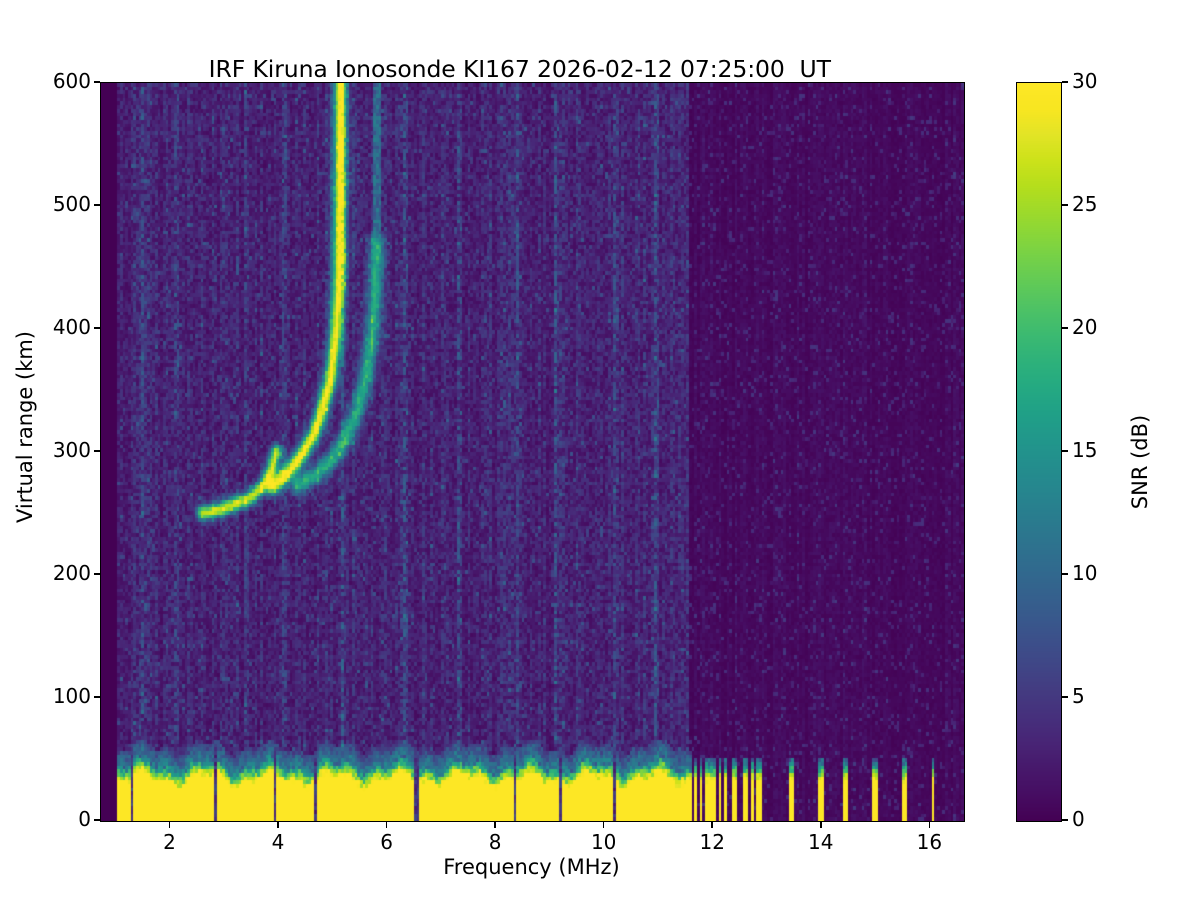  What do you see at coordinates (531, 867) in the screenshot?
I see `x-axis-label: Frequency (MHz)` at bounding box center [531, 867].